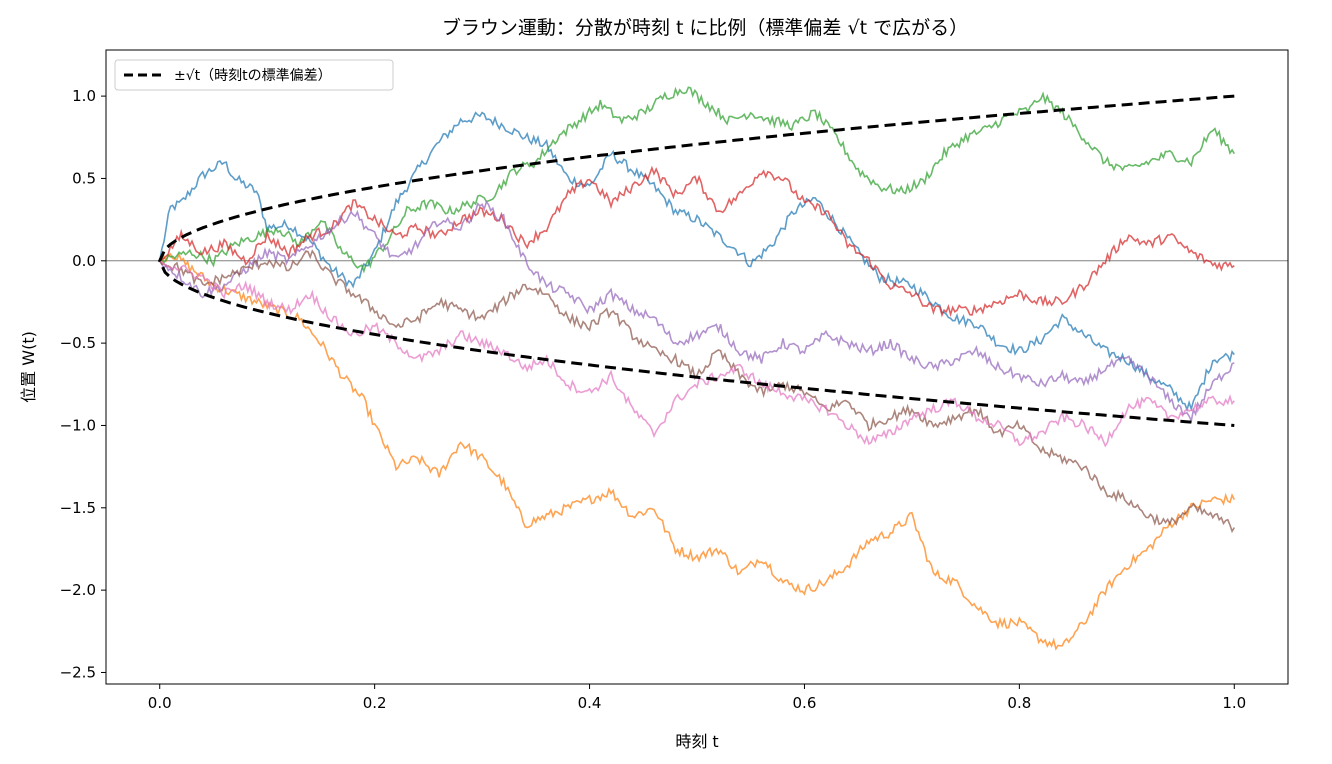  I want to click on legend: ±√t（時刻tの標準偏差）, so click(254, 75).